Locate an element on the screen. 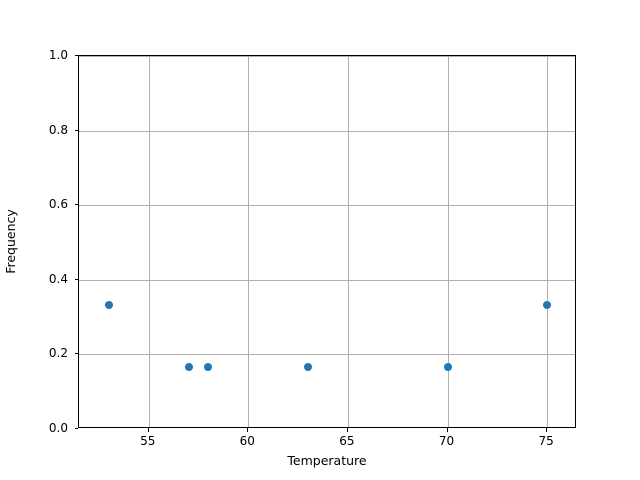 Image resolution: width=640 pixels, height=480 pixels. y-axis-label: Frequency is located at coordinates (10, 241).